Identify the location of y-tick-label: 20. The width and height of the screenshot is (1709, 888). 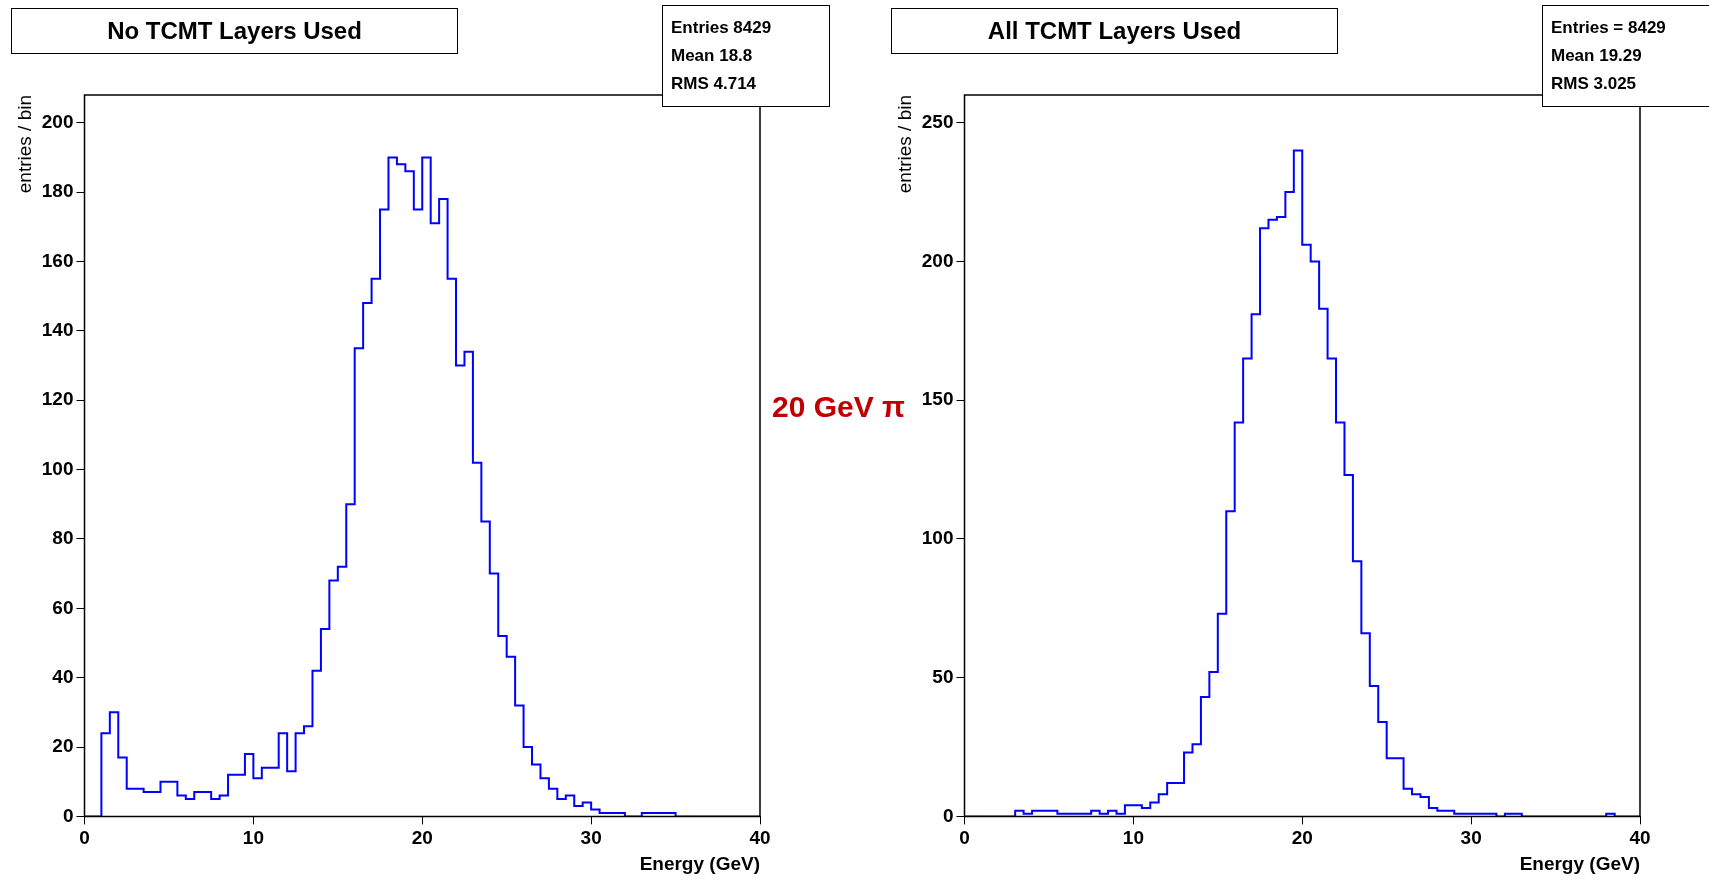
(63, 746).